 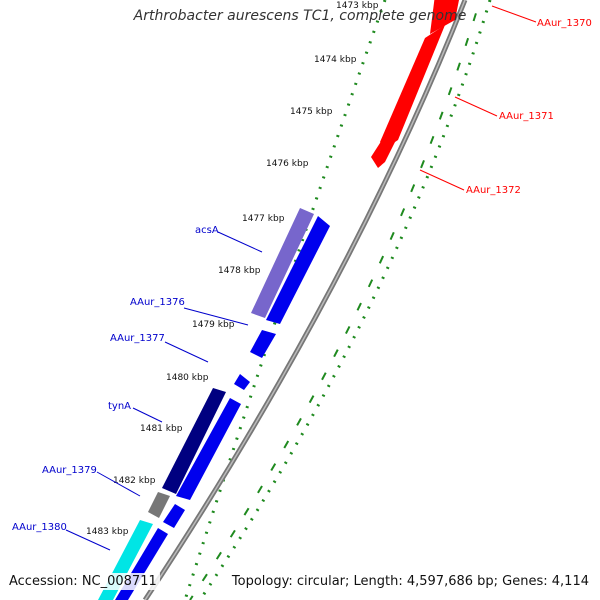 I want to click on gene-label-aaur-1370: AAur_1370, so click(x=564, y=23).